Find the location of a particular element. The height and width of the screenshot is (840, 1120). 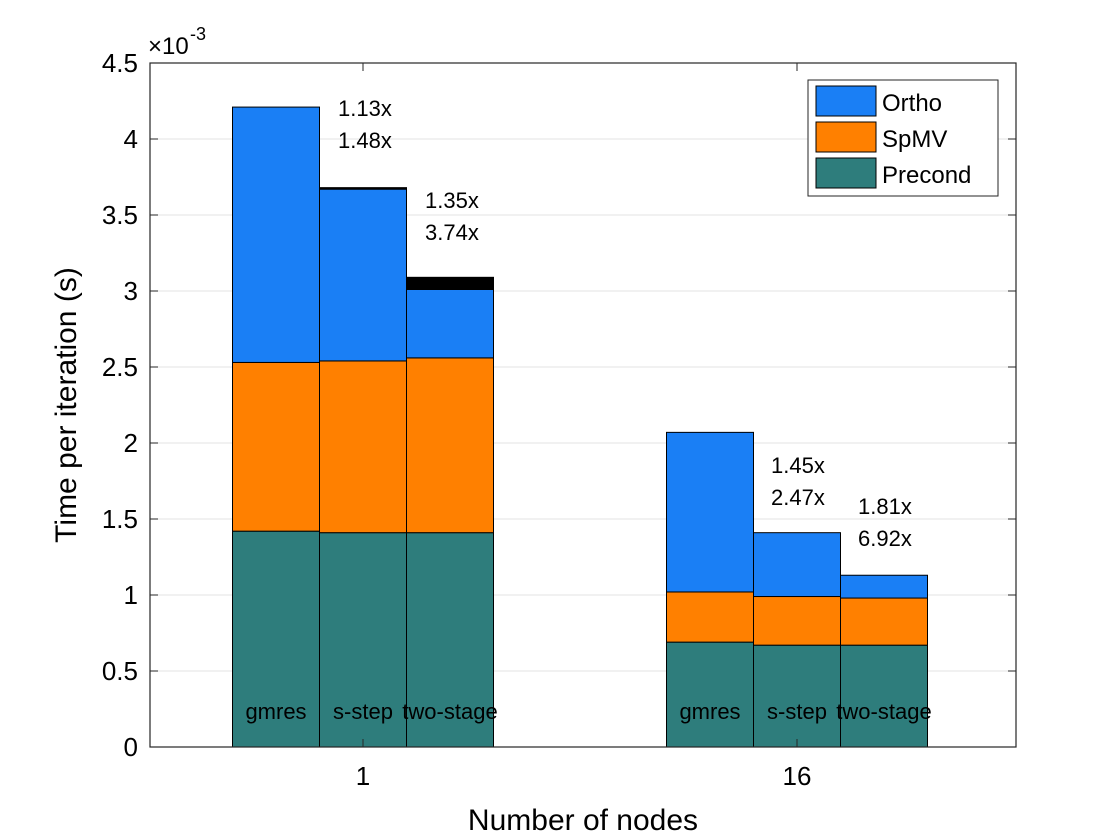

speedup-annotation: 1.48x is located at coordinates (365, 140).